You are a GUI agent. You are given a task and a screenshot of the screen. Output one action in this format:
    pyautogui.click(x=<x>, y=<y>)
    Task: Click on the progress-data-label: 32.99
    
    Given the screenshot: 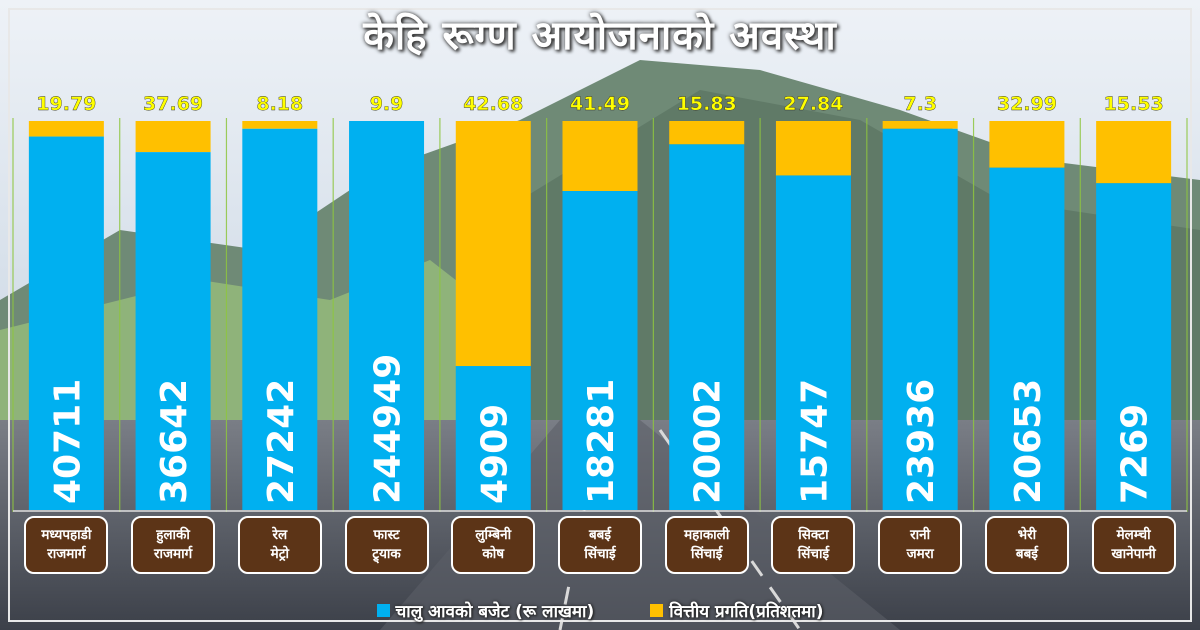 What is the action you would take?
    pyautogui.click(x=1027, y=104)
    